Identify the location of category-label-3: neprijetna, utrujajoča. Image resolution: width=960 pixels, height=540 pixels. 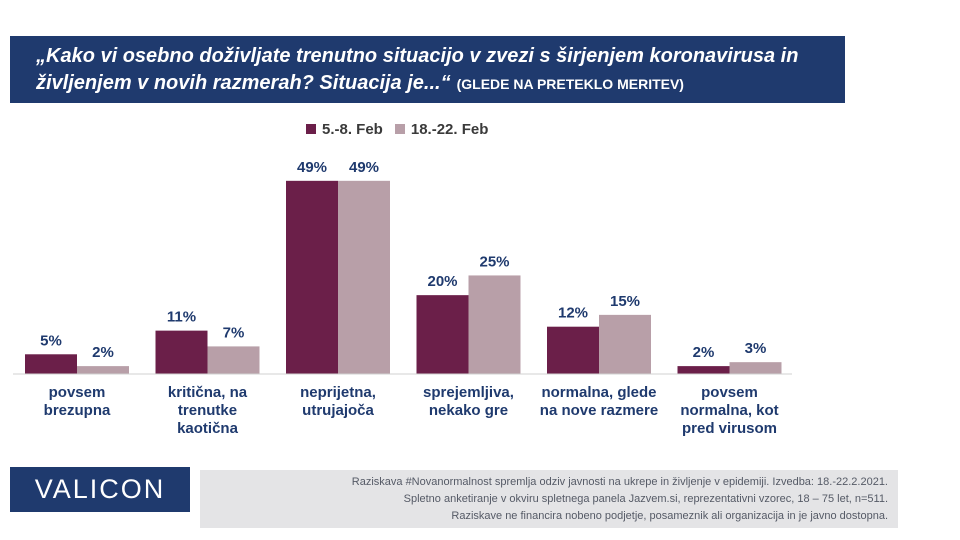
(338, 401).